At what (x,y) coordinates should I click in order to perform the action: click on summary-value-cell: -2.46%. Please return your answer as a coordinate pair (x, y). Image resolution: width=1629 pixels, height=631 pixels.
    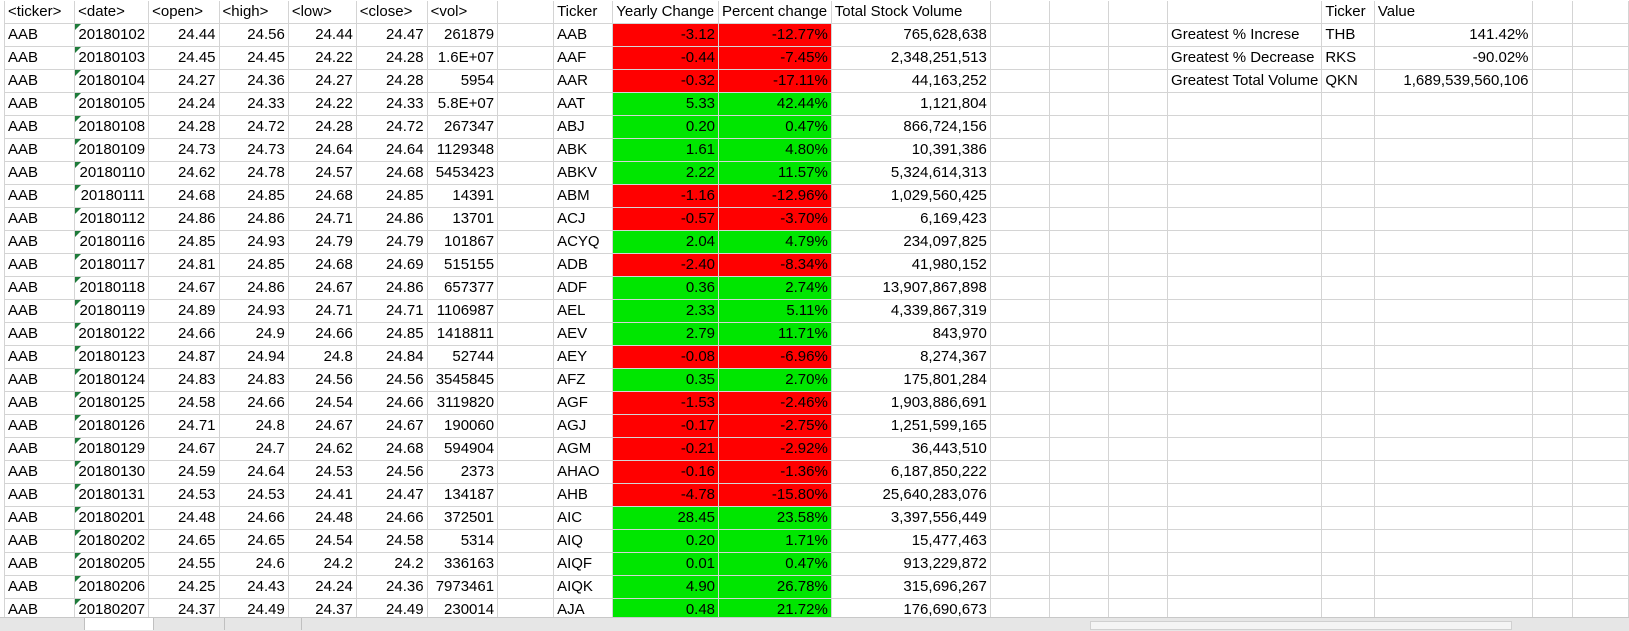
    Looking at the image, I should click on (775, 403).